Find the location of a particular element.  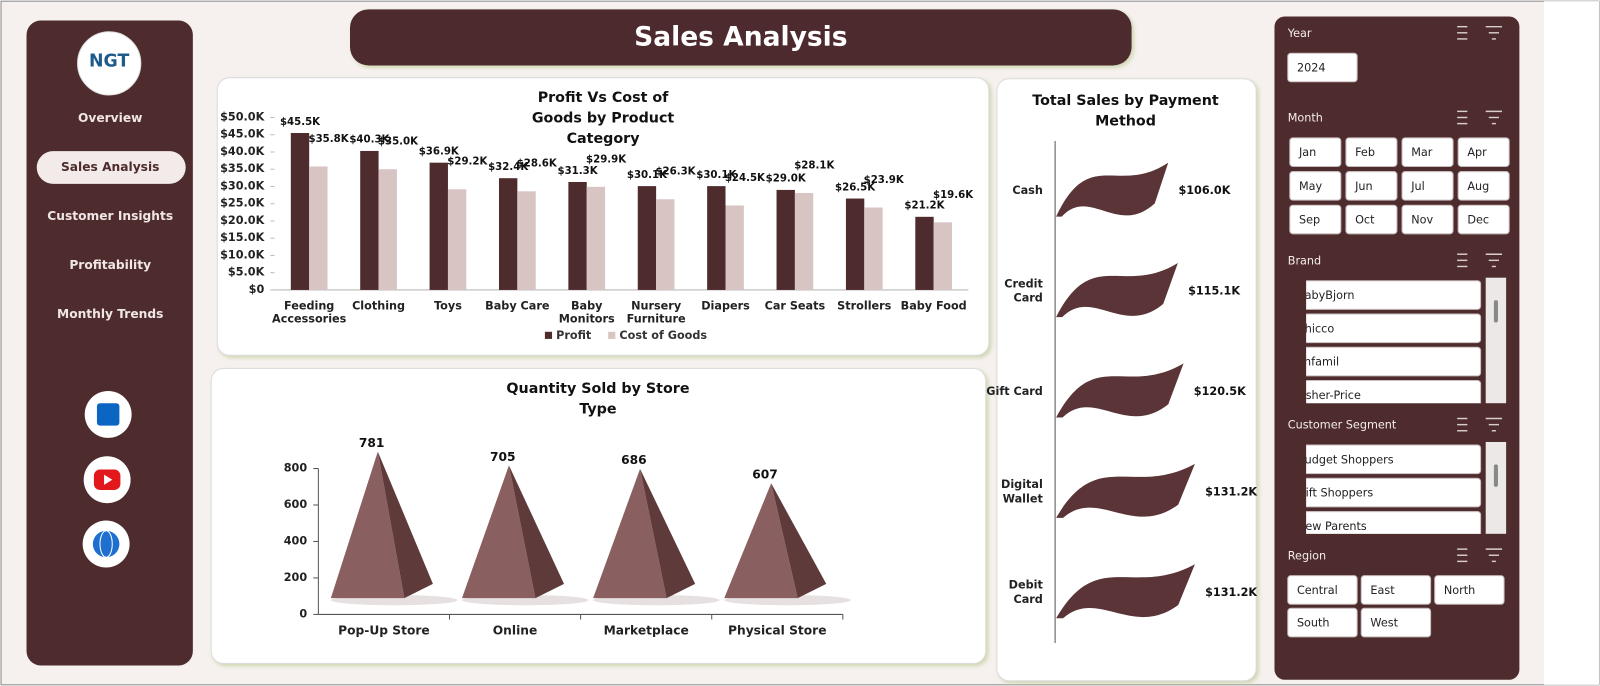

y-tick-label: 200 is located at coordinates (296, 577).